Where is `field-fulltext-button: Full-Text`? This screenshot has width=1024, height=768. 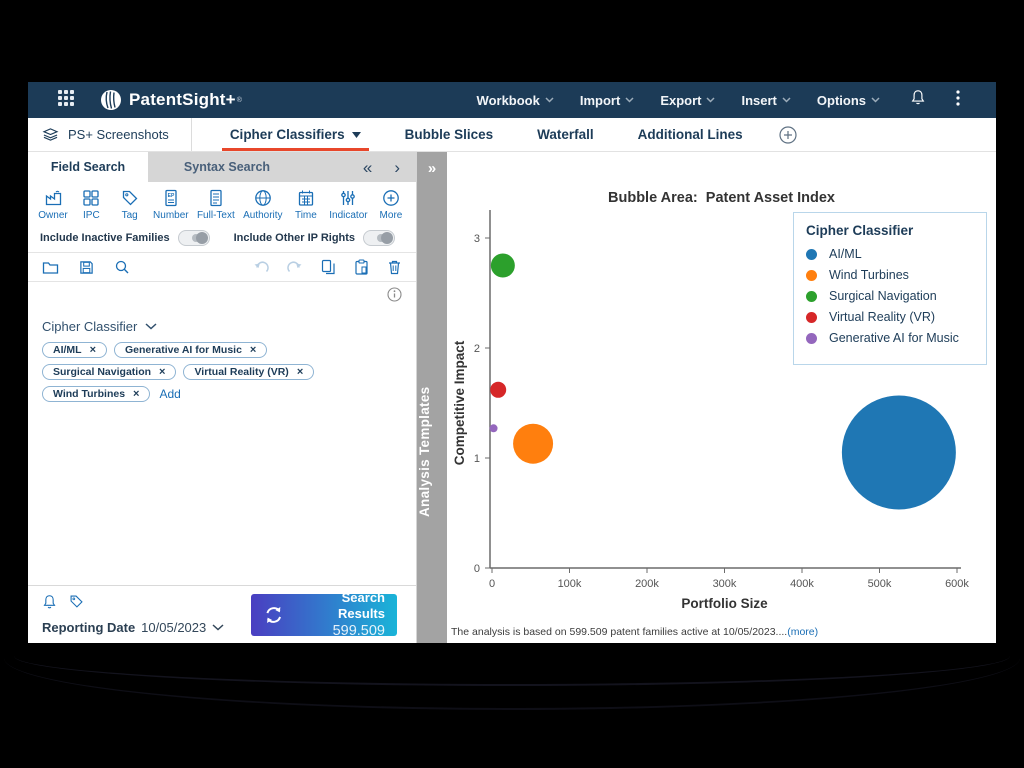 field-fulltext-button: Full-Text is located at coordinates (216, 205).